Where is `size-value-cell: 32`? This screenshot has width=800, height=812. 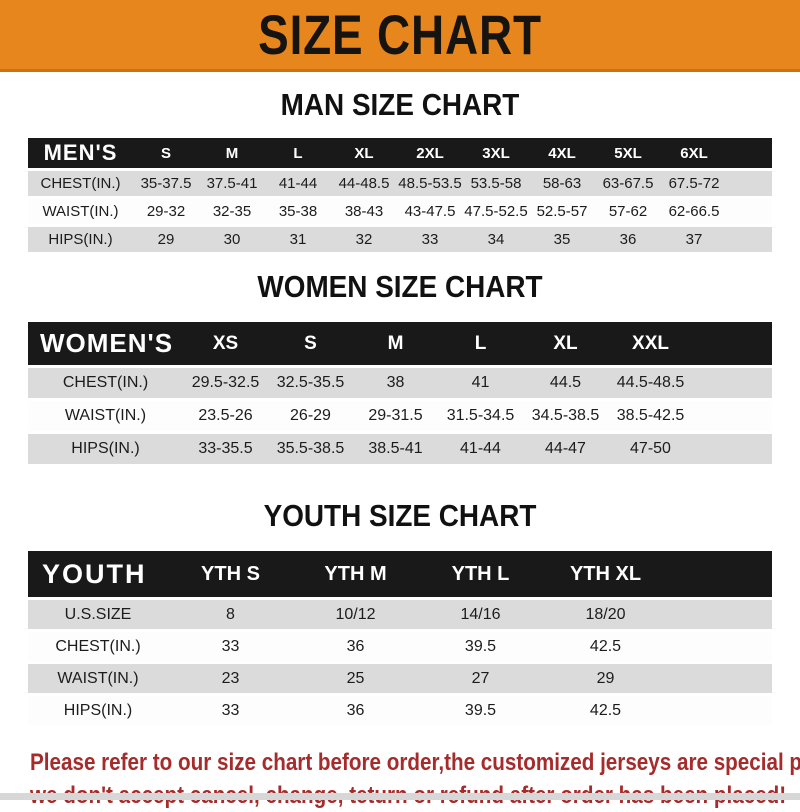
size-value-cell: 32 is located at coordinates (364, 239).